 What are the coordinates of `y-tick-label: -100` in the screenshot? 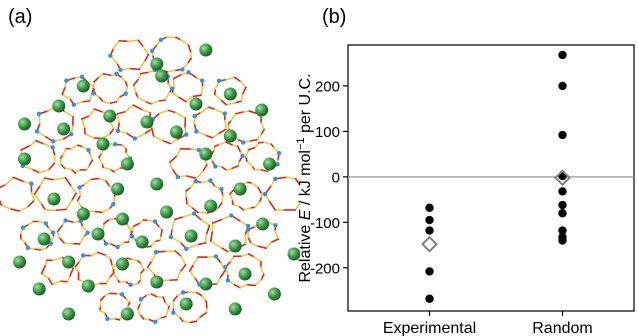 It's located at (325, 223).